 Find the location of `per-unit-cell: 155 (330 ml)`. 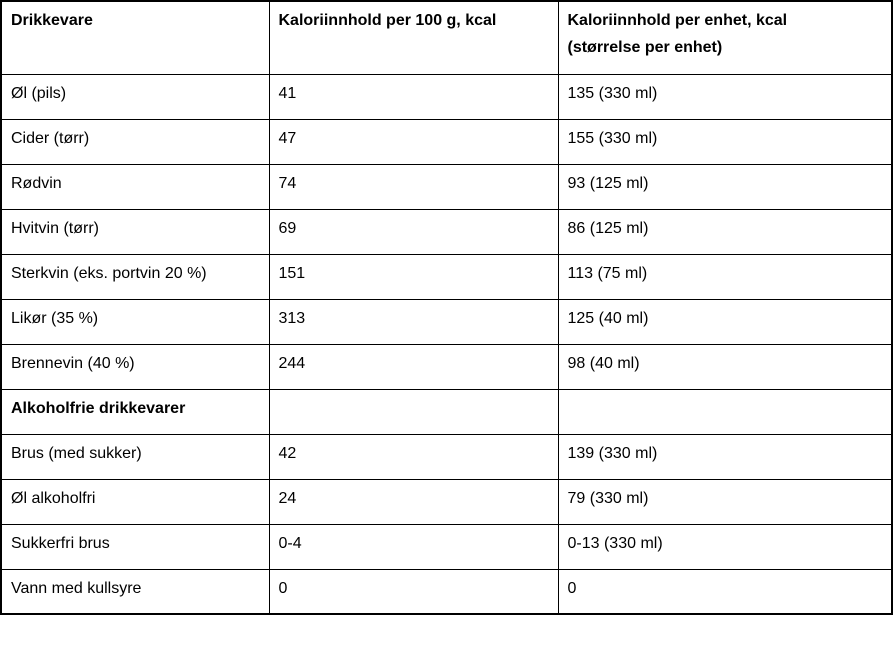

per-unit-cell: 155 (330 ml) is located at coordinates (725, 141).